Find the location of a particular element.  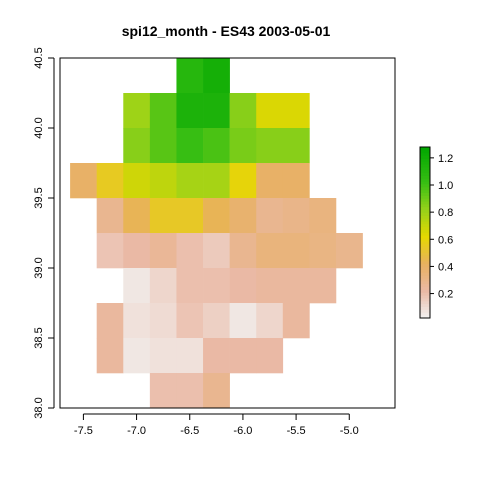

x-axis: -7.5 -7.0 -6.5 -6.0 -5.5 -5.0 is located at coordinates (216, 425).